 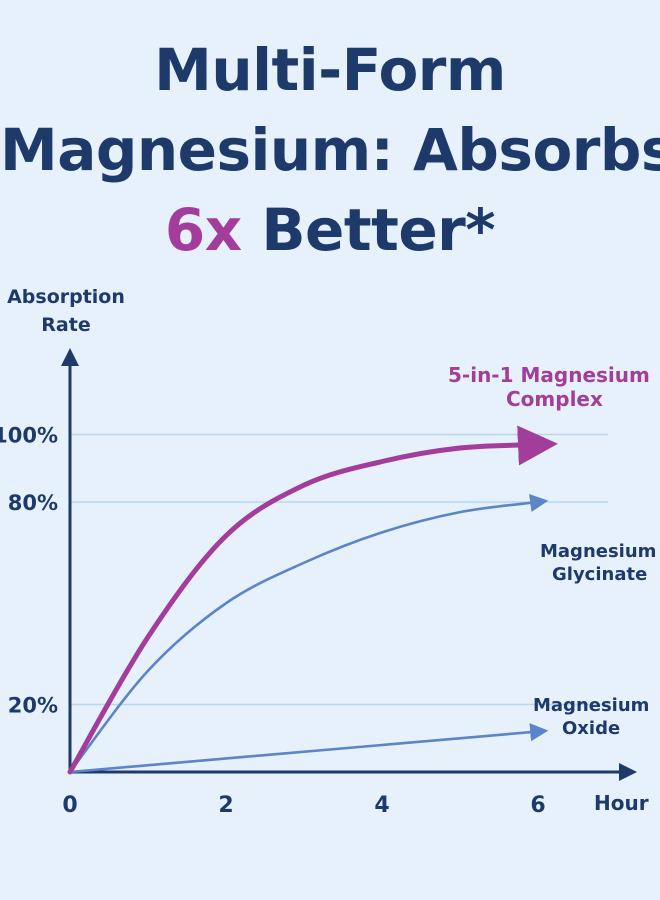 What do you see at coordinates (621, 803) in the screenshot?
I see `x-axis-label: Hour` at bounding box center [621, 803].